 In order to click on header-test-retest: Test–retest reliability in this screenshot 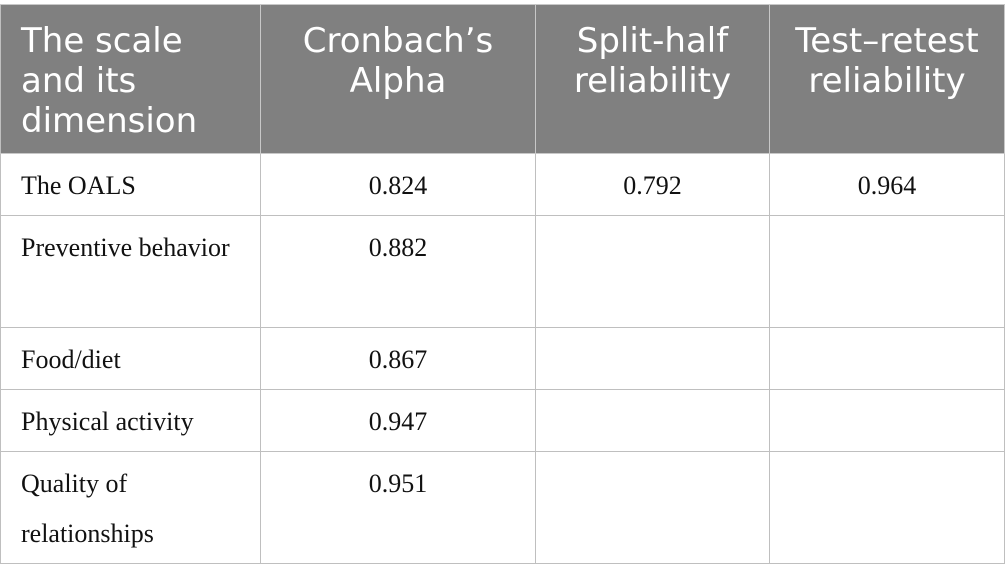, I will do `click(887, 79)`.